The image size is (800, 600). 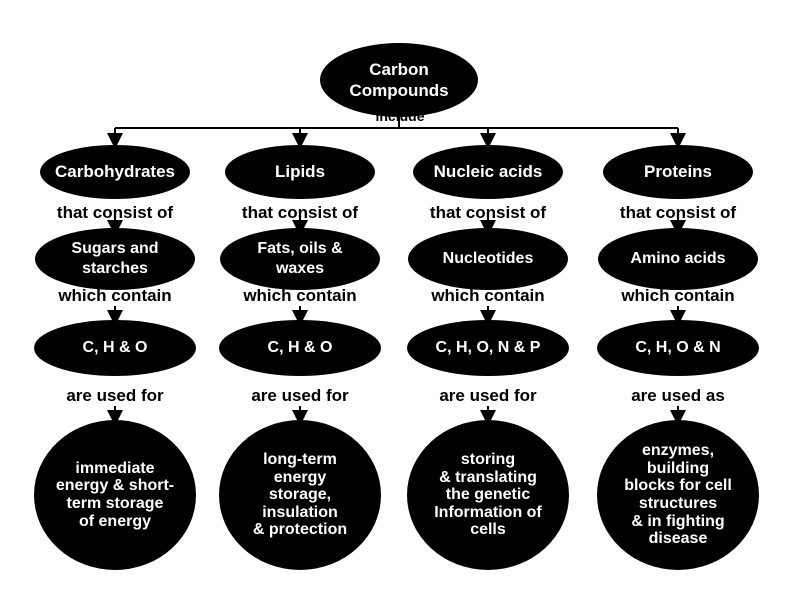 What do you see at coordinates (400, 116) in the screenshot?
I see `root-link-label: include` at bounding box center [400, 116].